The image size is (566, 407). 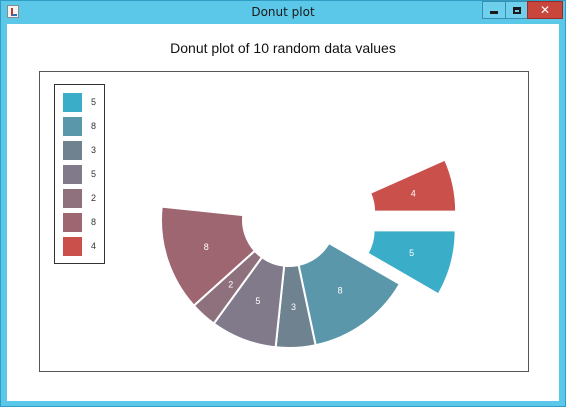 What do you see at coordinates (83, 151) in the screenshot?
I see `legend-item: 3` at bounding box center [83, 151].